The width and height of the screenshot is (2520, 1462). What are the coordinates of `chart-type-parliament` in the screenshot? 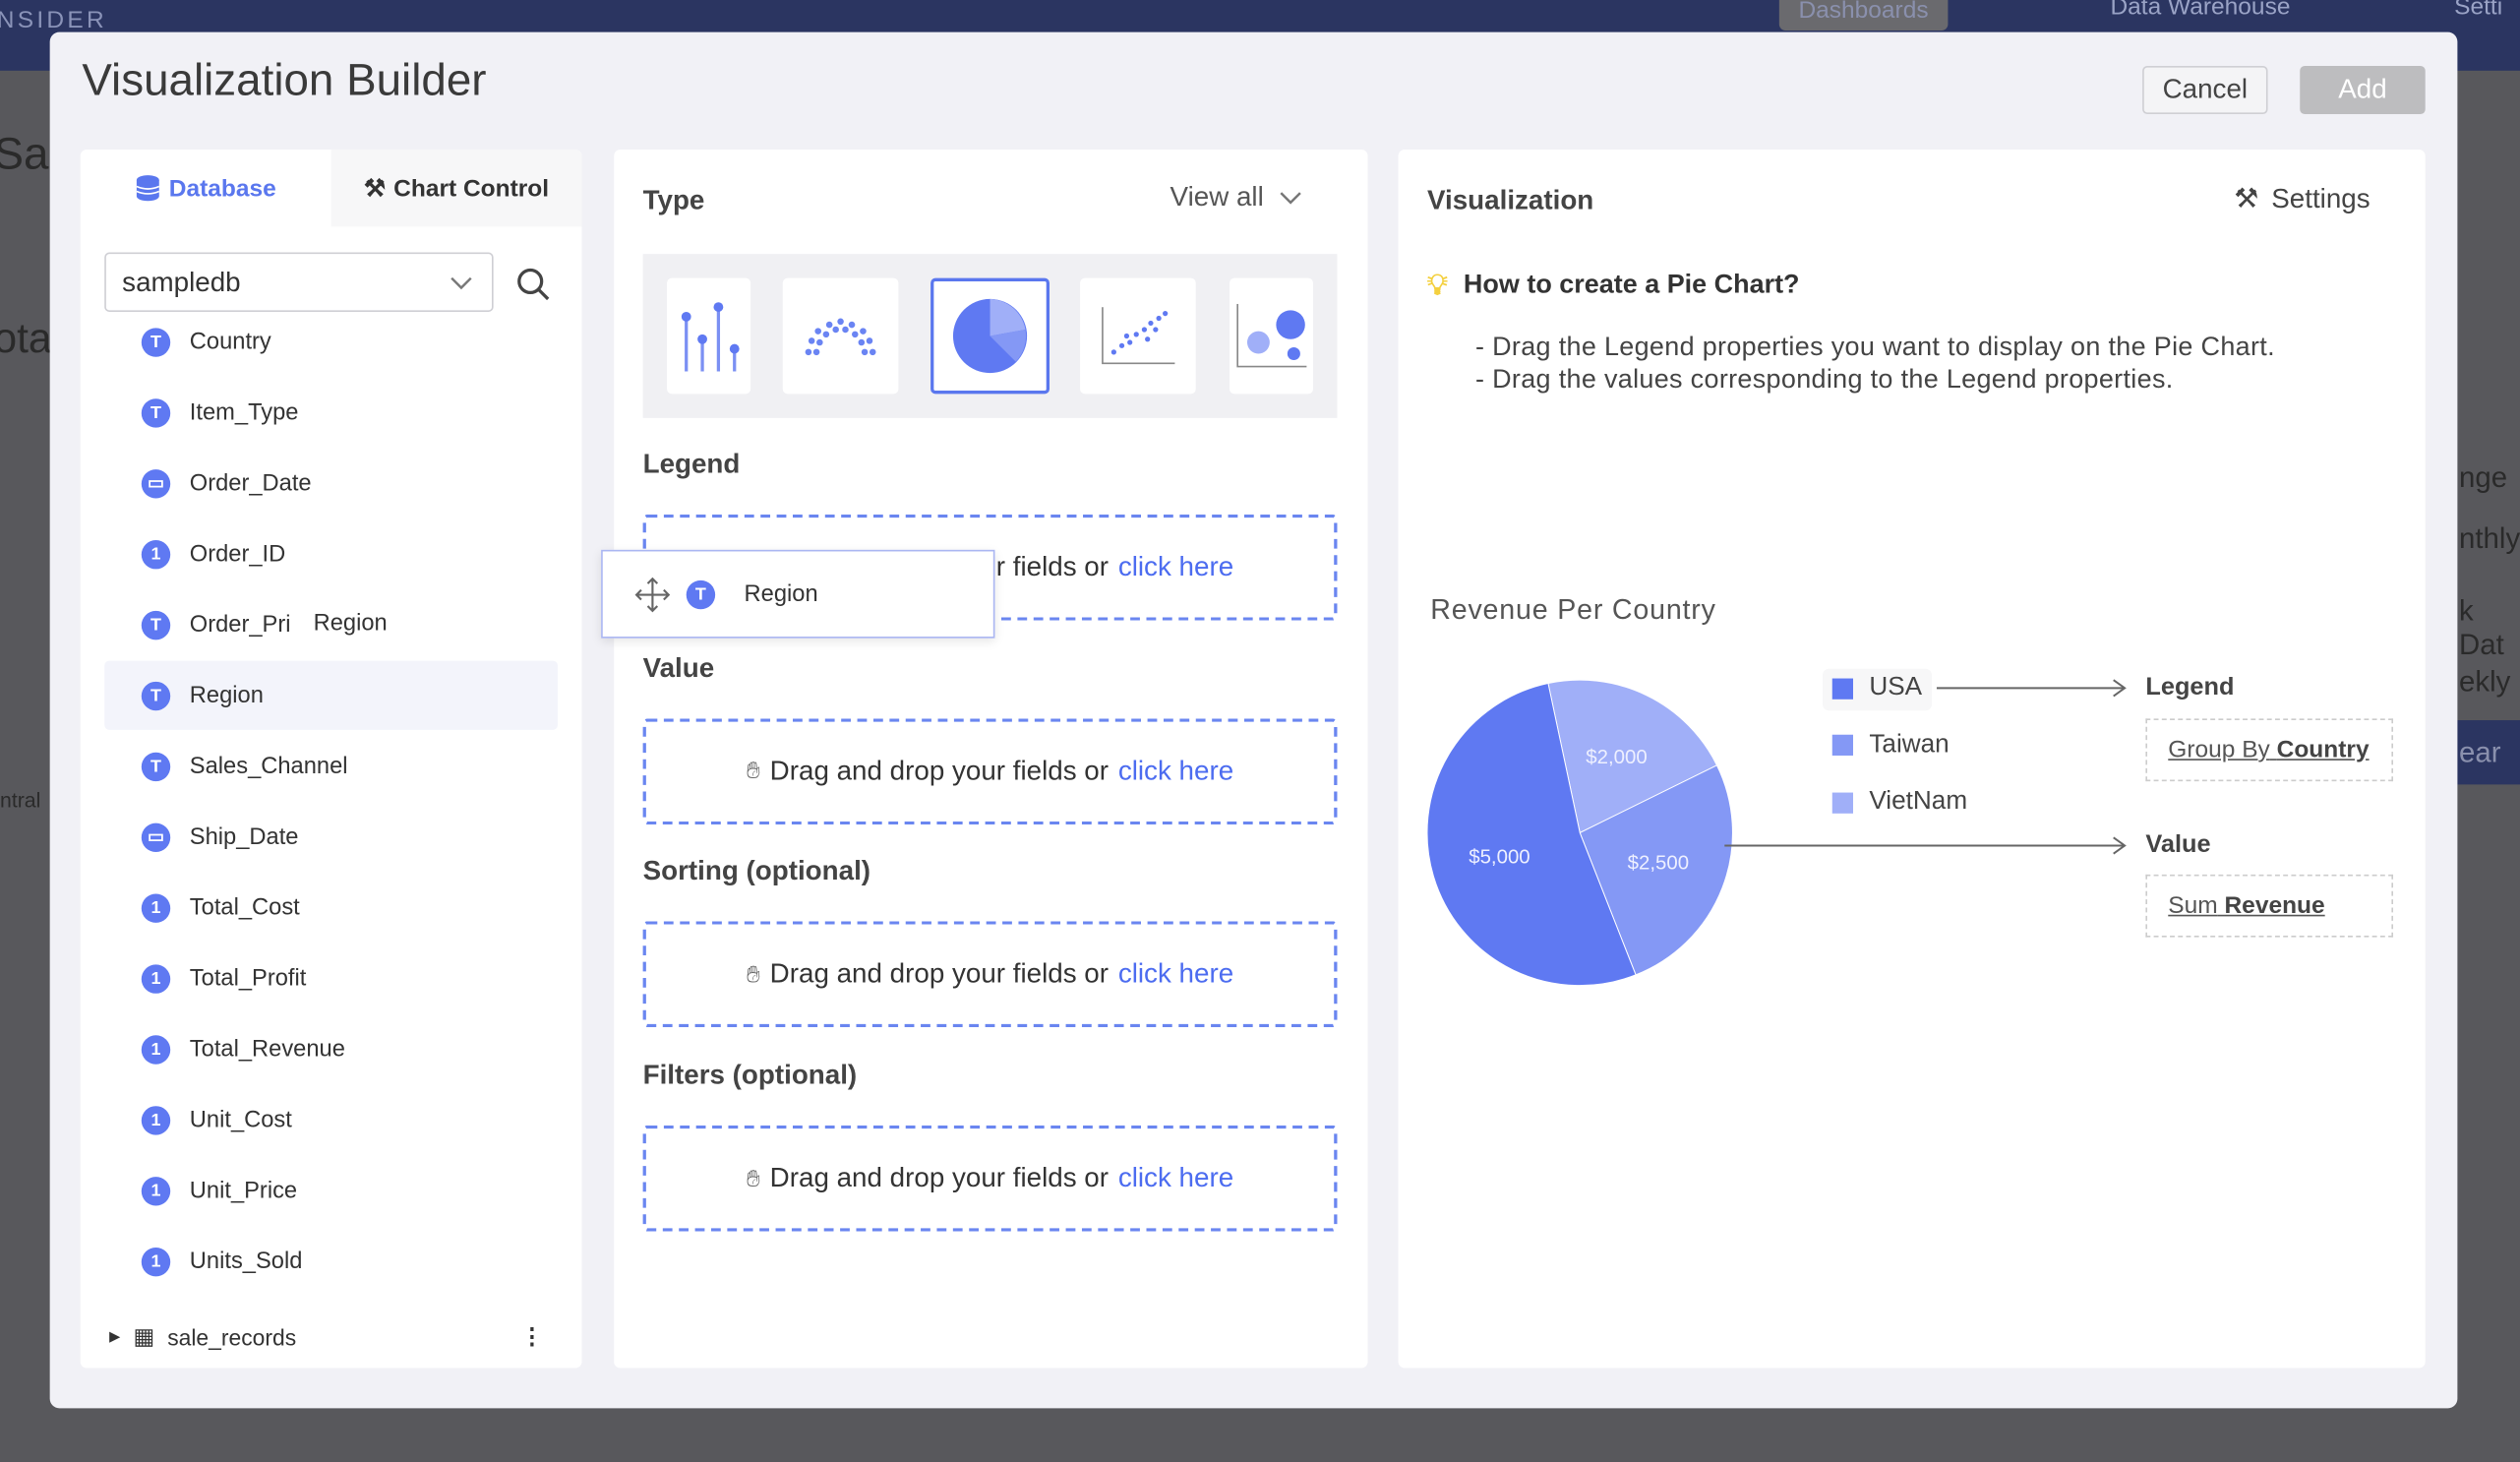 It's located at (840, 336).